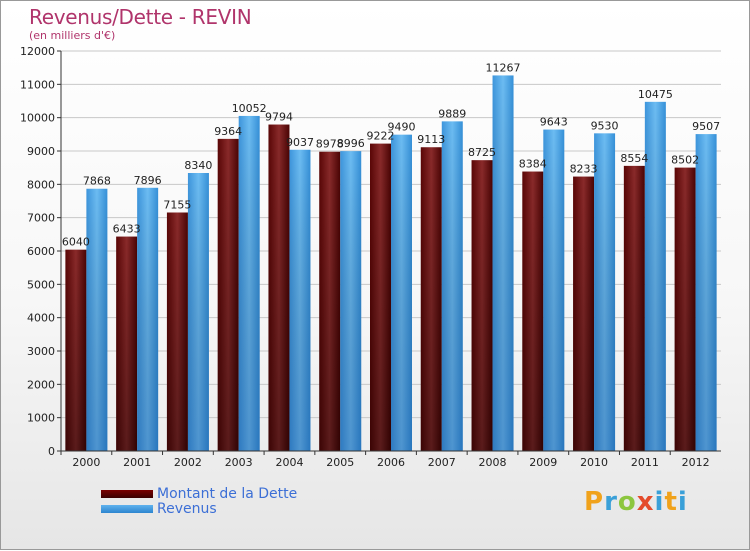 The height and width of the screenshot is (551, 750). I want to click on y-tick-label: 1000, so click(41, 418).